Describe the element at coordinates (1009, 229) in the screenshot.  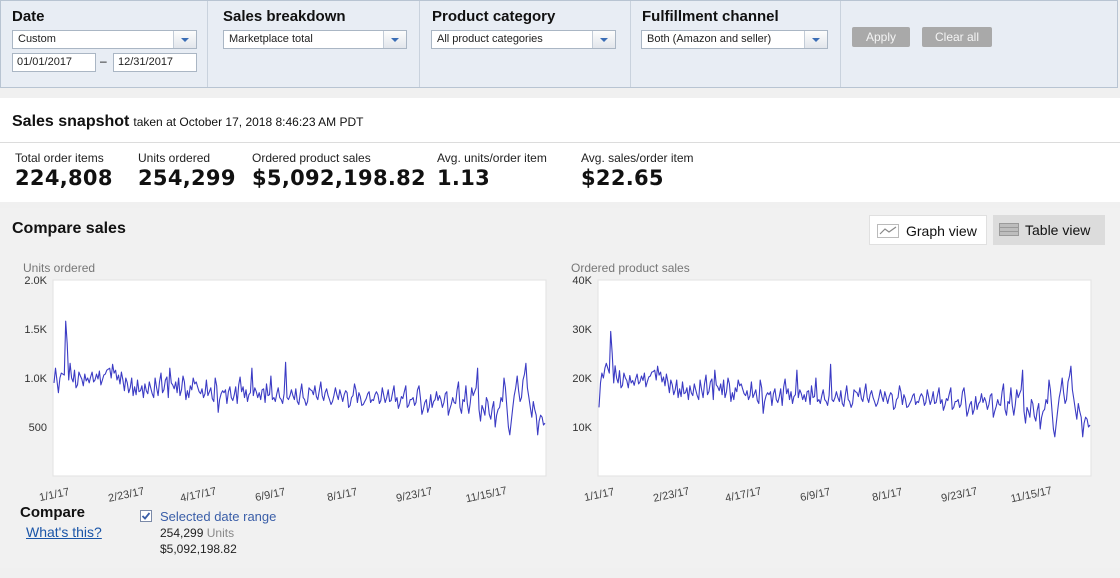
I see `table-icon` at that location.